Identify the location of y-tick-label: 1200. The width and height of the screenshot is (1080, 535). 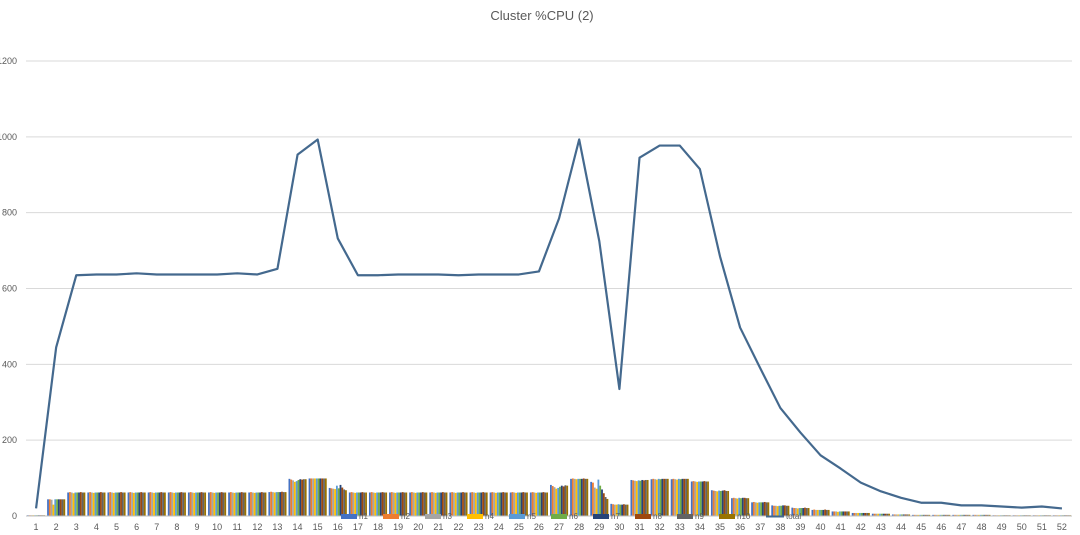
(8, 61).